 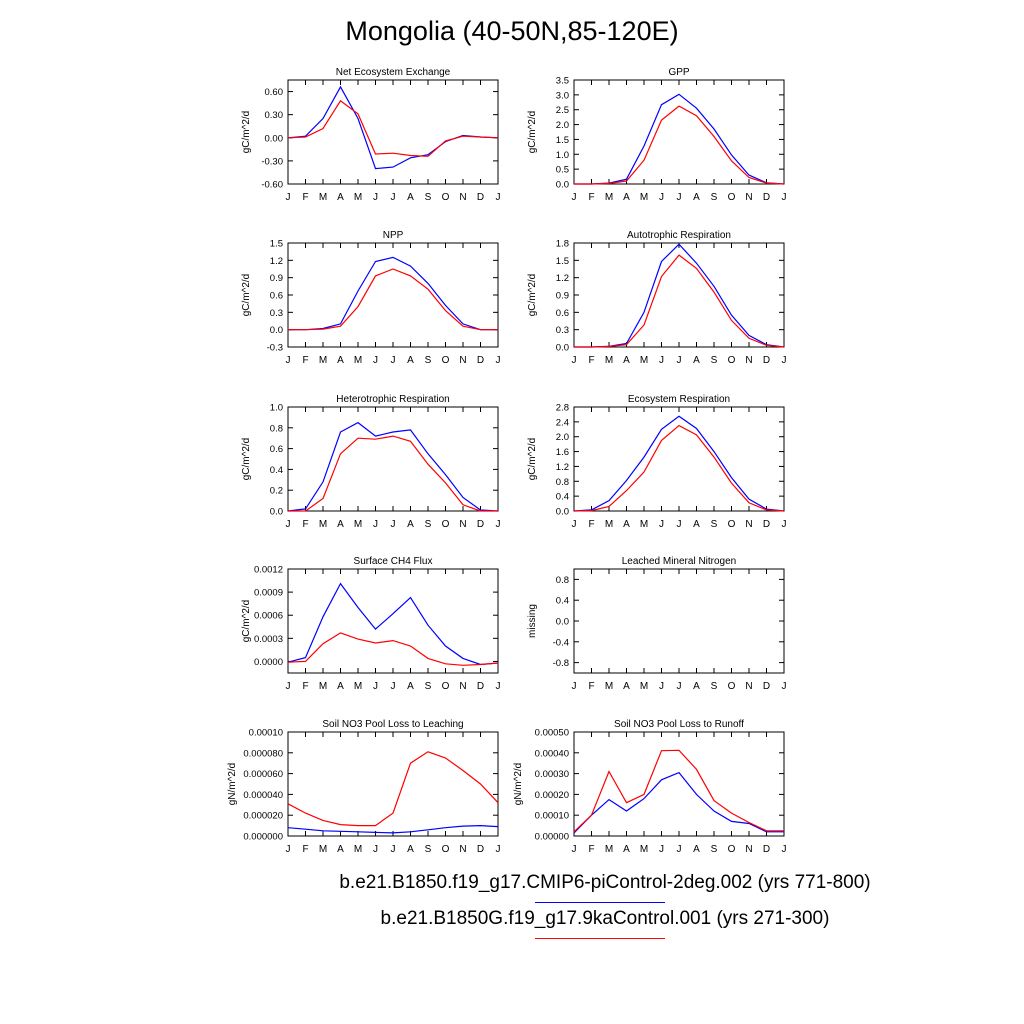 I want to click on y-tick-label: 0.000060, so click(x=263, y=774).